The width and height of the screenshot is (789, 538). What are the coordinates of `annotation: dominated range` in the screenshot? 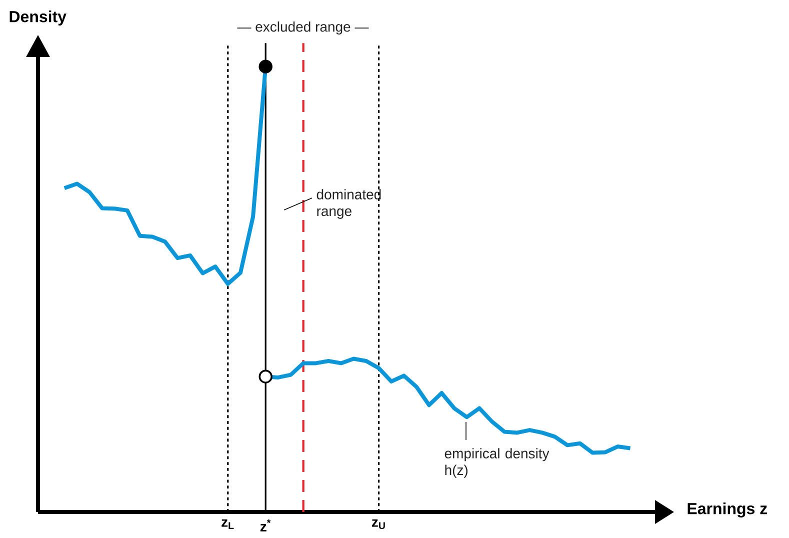 It's located at (348, 204).